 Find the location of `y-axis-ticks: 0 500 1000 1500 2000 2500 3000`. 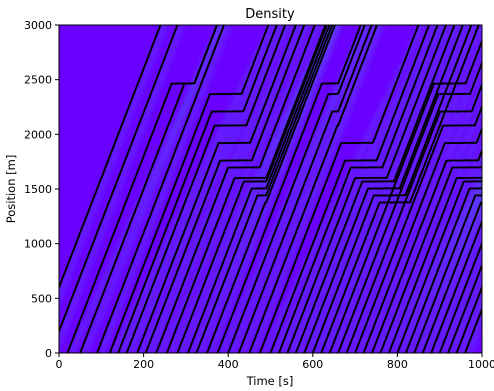

y-axis-ticks: 0 500 1000 1500 2000 2500 3000 is located at coordinates (41, 189).